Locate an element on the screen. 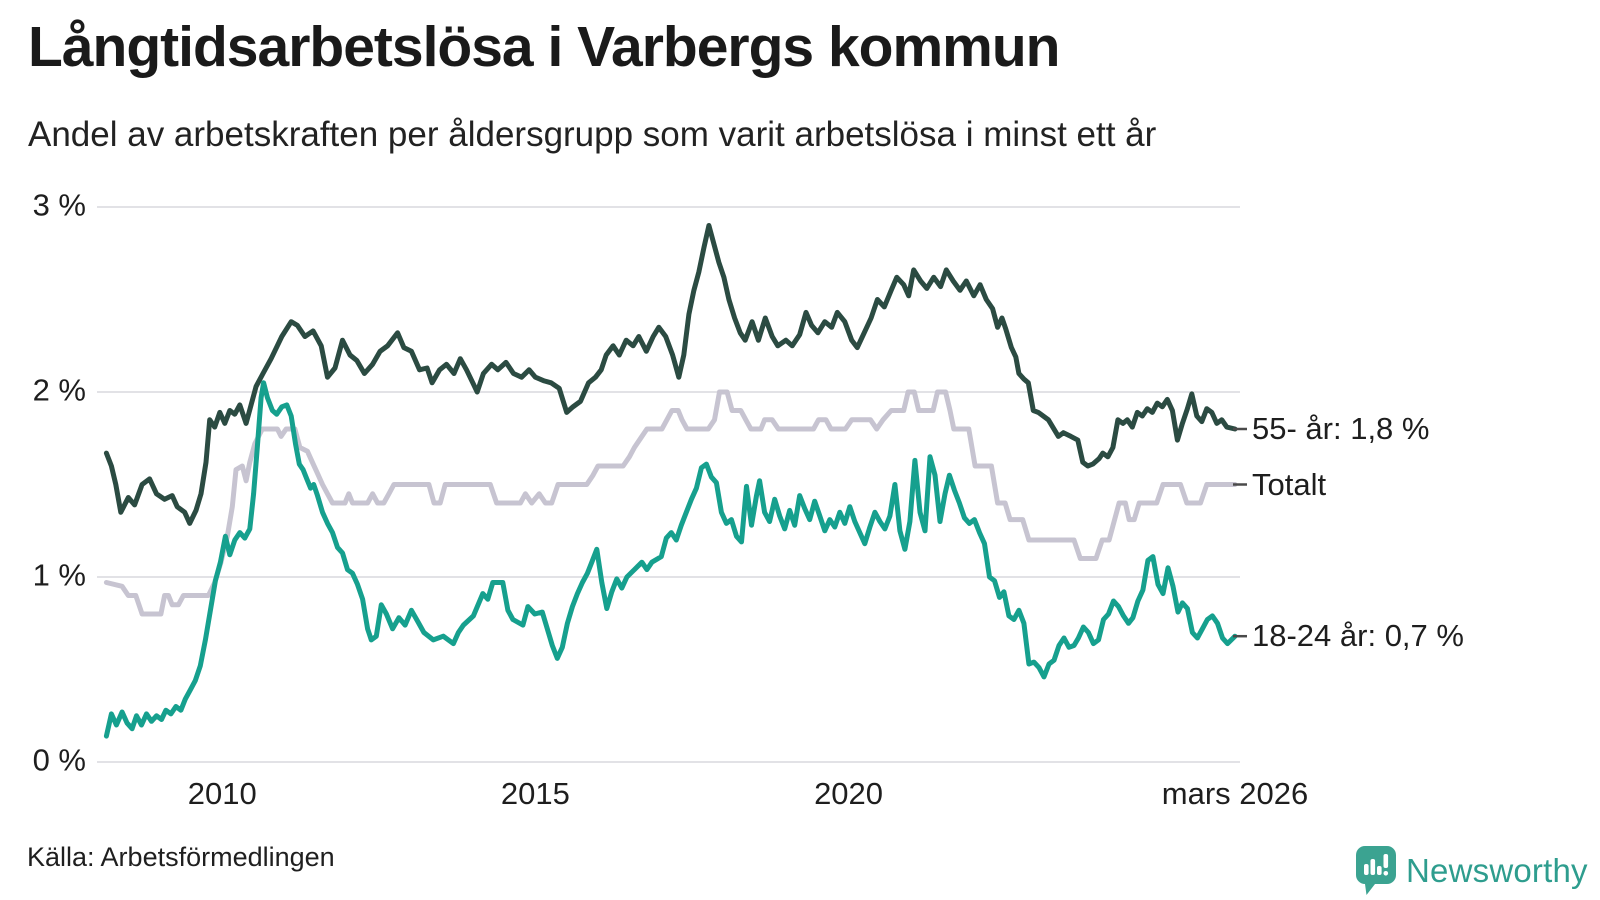  series-end-label: 18-24 år: 0,7 % is located at coordinates (1358, 636).